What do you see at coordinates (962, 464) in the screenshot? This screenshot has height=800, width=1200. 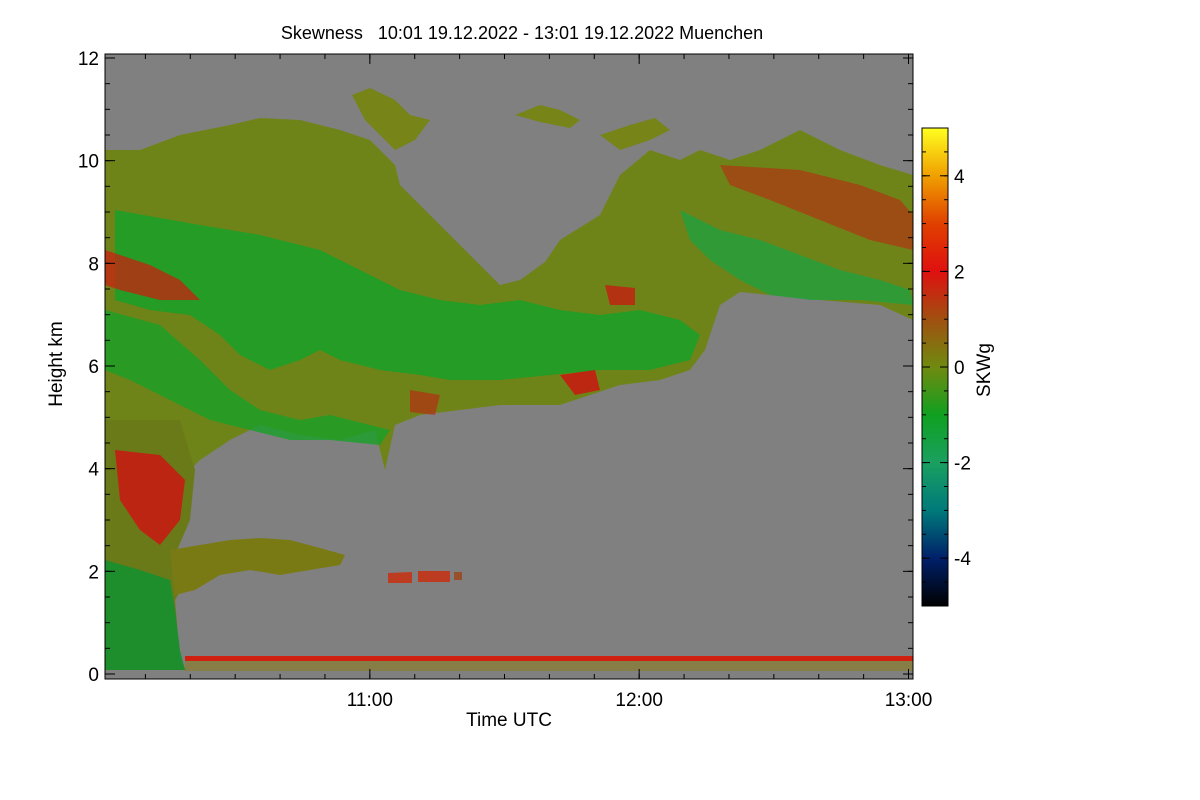 I see `colorbar-tick-label: -2` at bounding box center [962, 464].